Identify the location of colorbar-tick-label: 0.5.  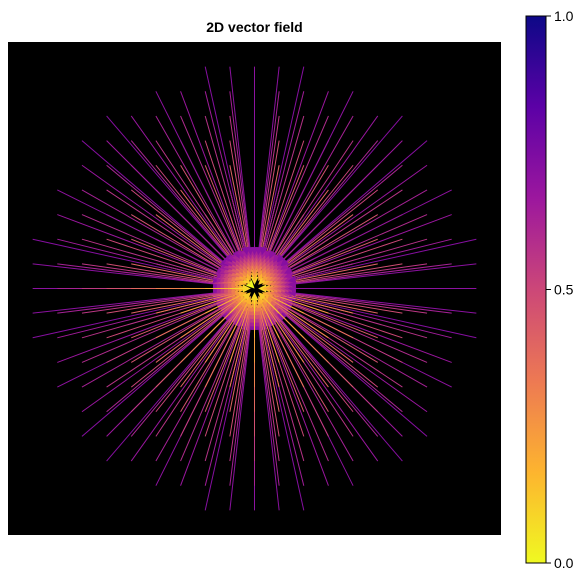
(564, 290).